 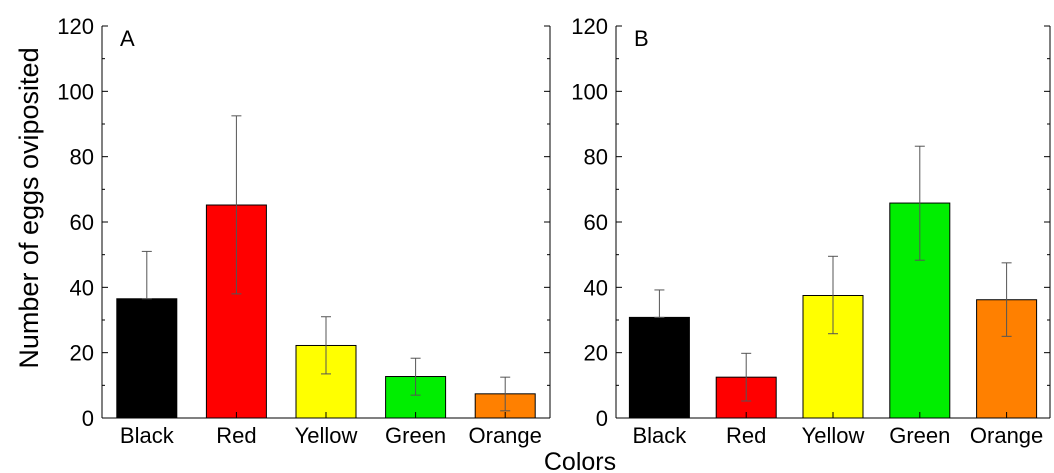 What do you see at coordinates (29, 207) in the screenshot?
I see `y-axis-label: Number of eggs oviposited` at bounding box center [29, 207].